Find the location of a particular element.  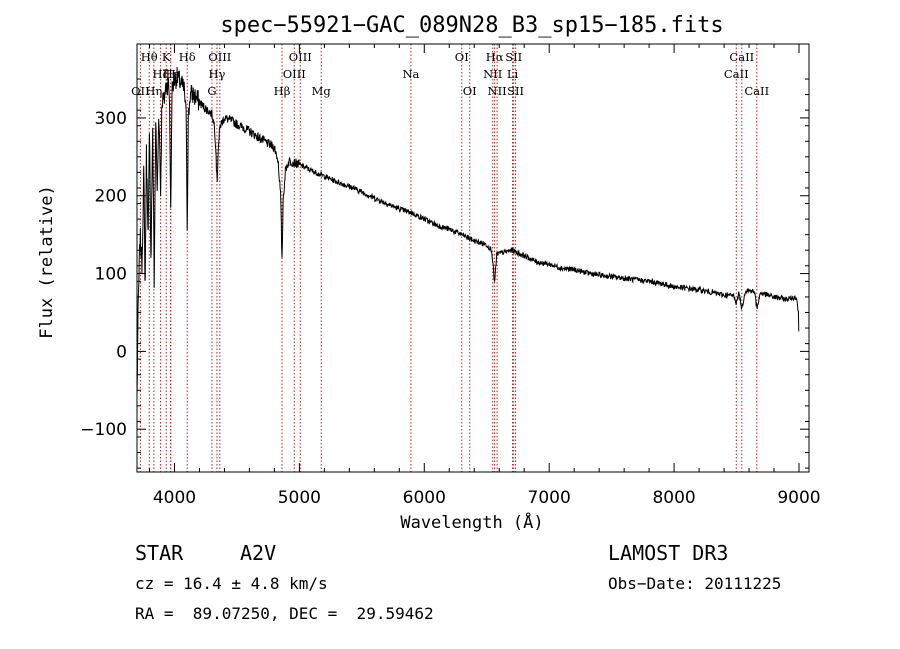

x-tick-label: 7000 is located at coordinates (549, 498).